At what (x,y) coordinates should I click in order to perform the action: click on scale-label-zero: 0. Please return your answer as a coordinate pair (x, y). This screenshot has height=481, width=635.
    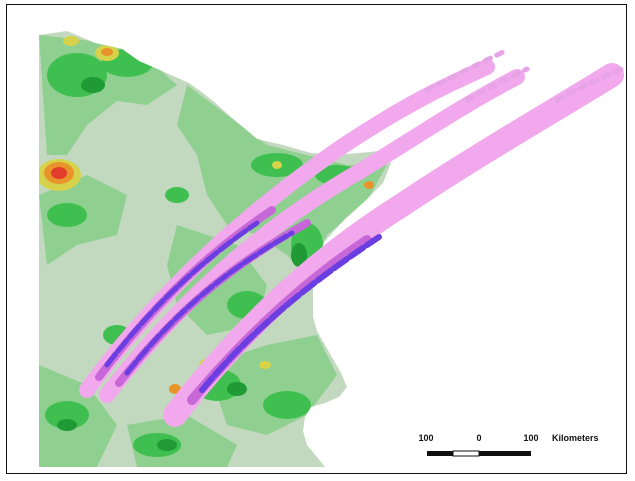
    Looking at the image, I should click on (478, 438).